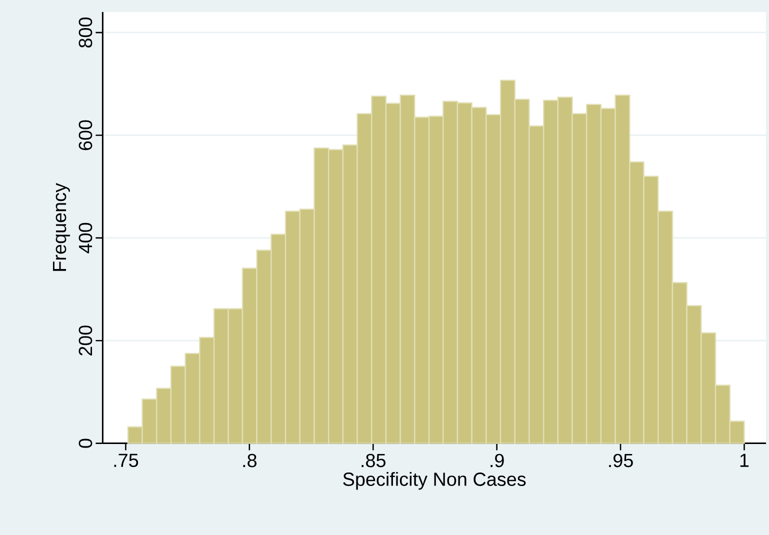  I want to click on x-tick-label: .85, so click(374, 461).